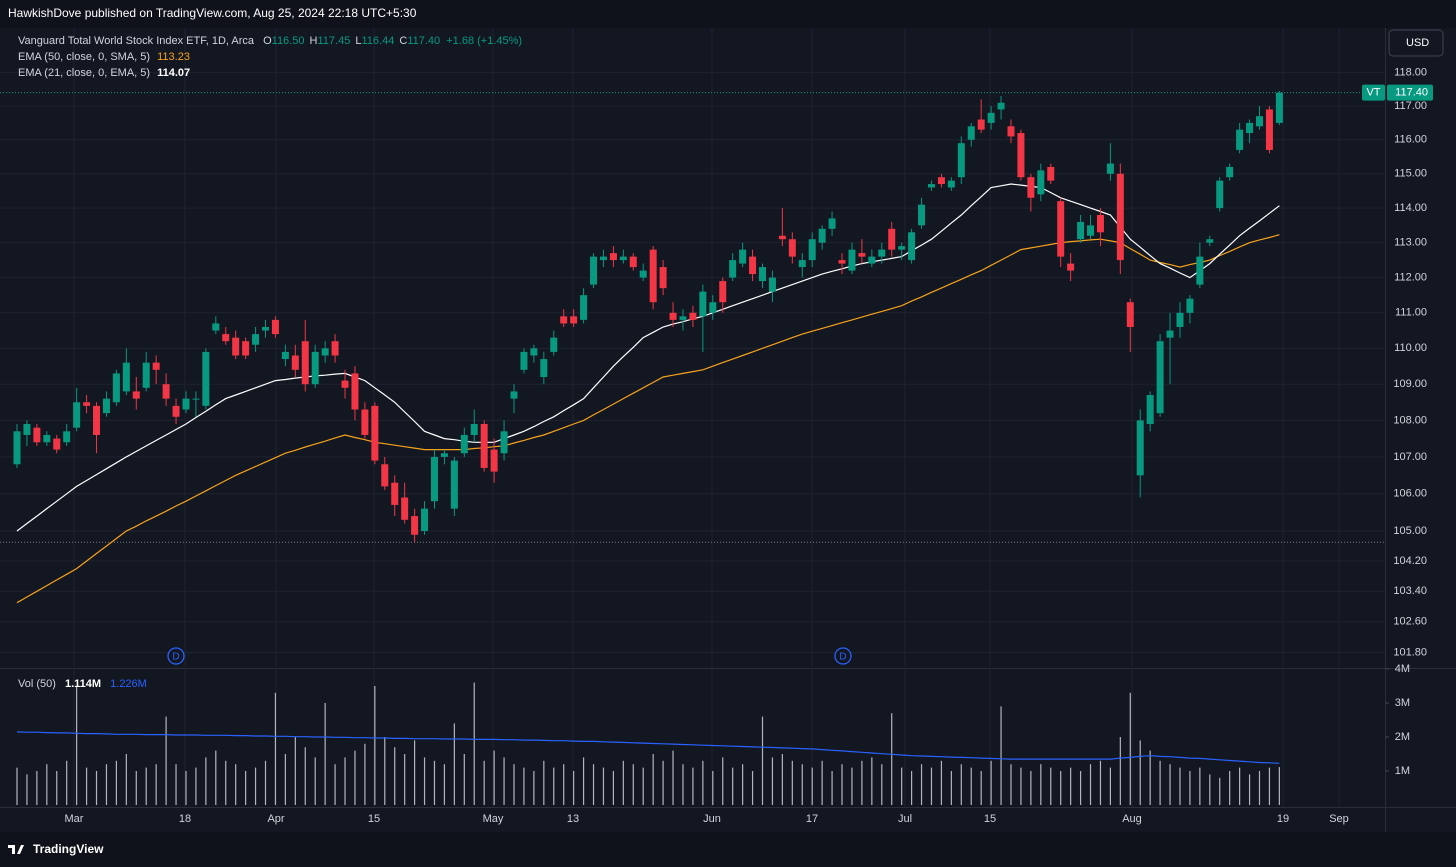 The image size is (1456, 867). What do you see at coordinates (728, 849) in the screenshot?
I see `footer-bar` at bounding box center [728, 849].